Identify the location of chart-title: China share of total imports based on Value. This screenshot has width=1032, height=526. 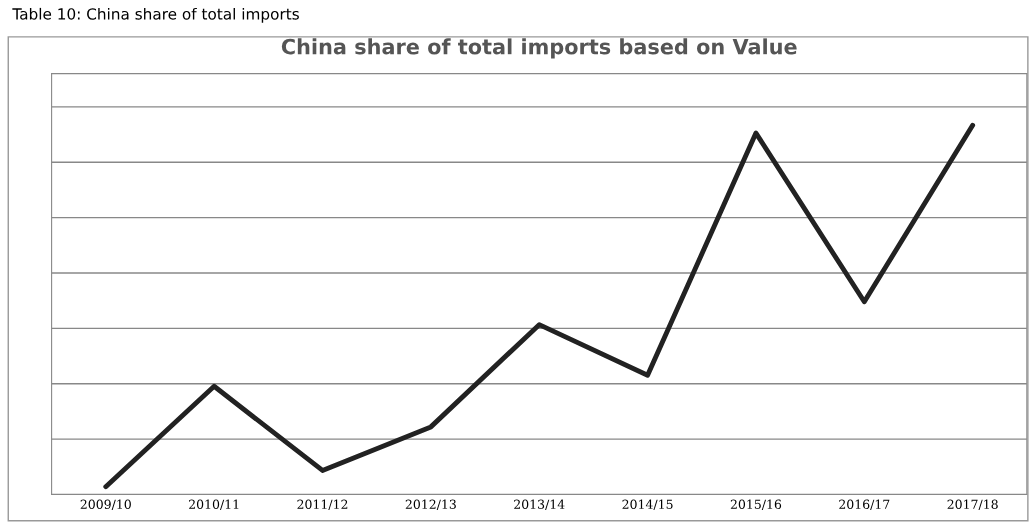
(539, 48).